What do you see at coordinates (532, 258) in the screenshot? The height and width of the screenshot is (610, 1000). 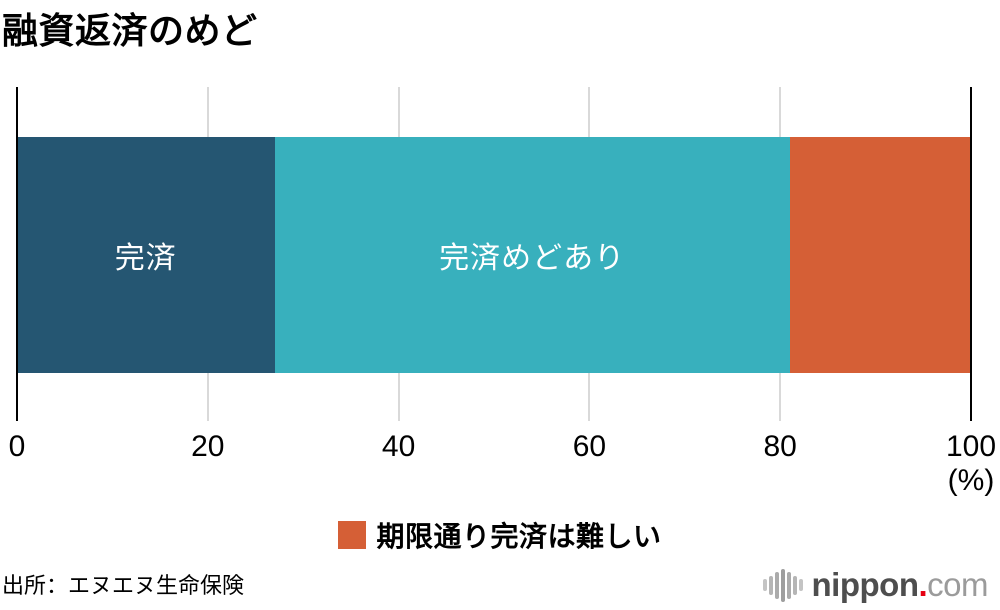 I see `bar-segment-label: 完済めどあり` at bounding box center [532, 258].